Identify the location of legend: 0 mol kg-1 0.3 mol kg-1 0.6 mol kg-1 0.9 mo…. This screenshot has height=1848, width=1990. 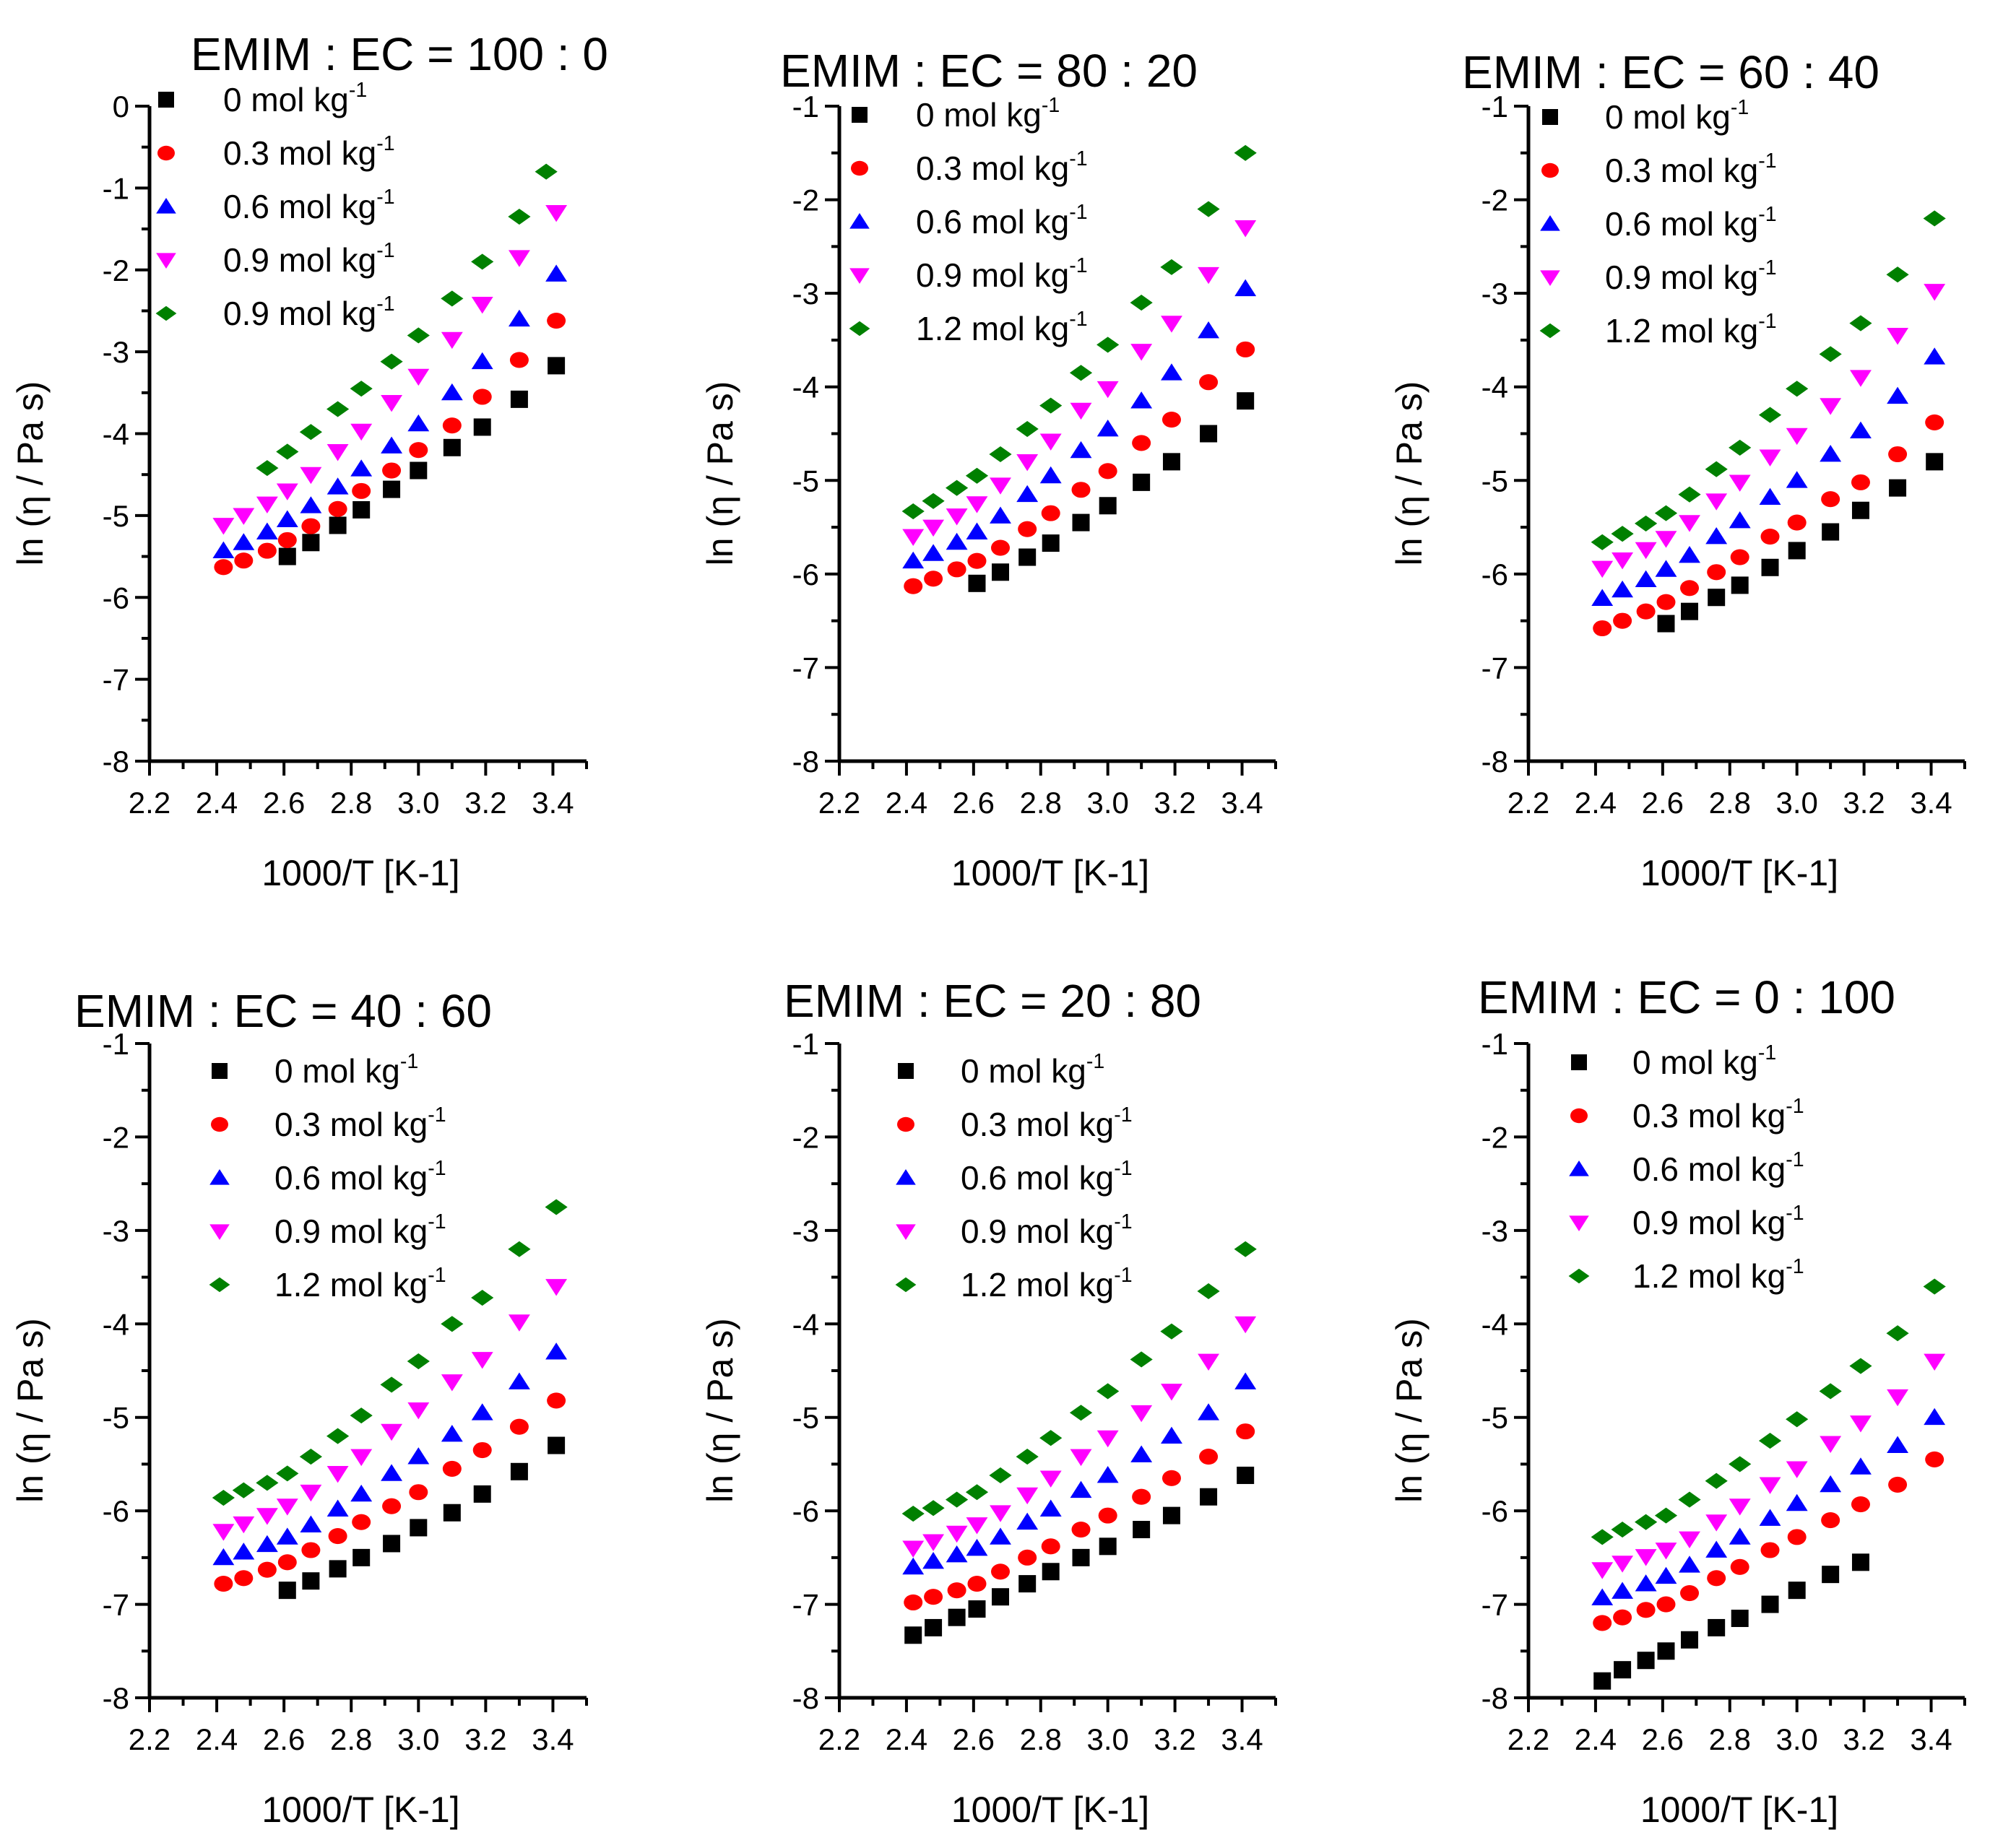
(275, 206).